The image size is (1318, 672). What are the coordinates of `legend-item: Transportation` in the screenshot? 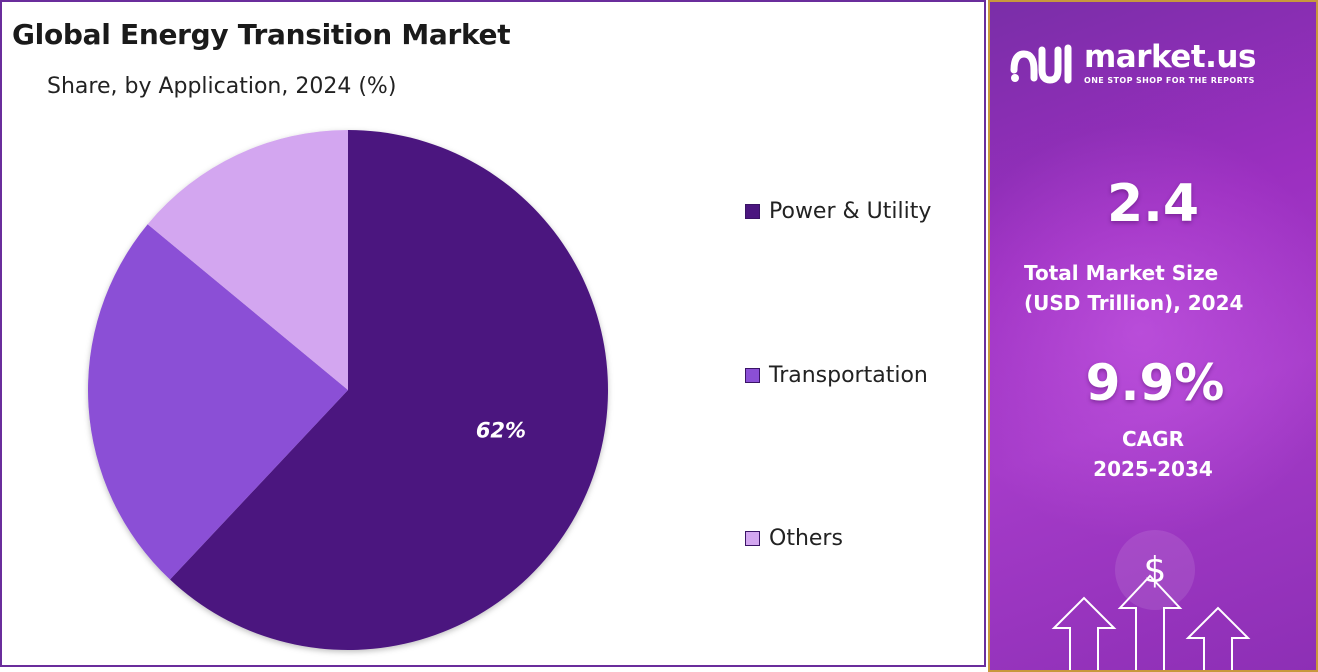 It's located at (836, 375).